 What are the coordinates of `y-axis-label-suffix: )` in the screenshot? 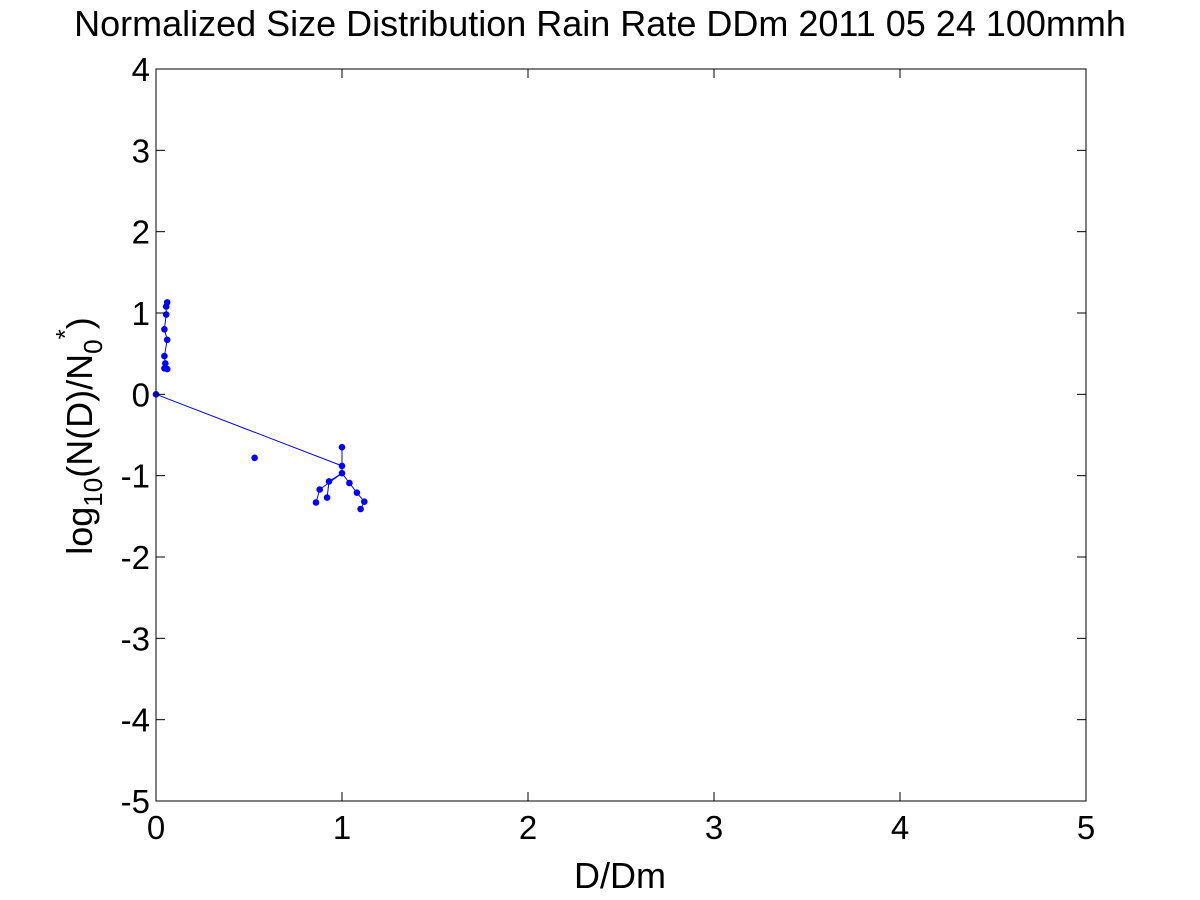 It's located at (79, 323).